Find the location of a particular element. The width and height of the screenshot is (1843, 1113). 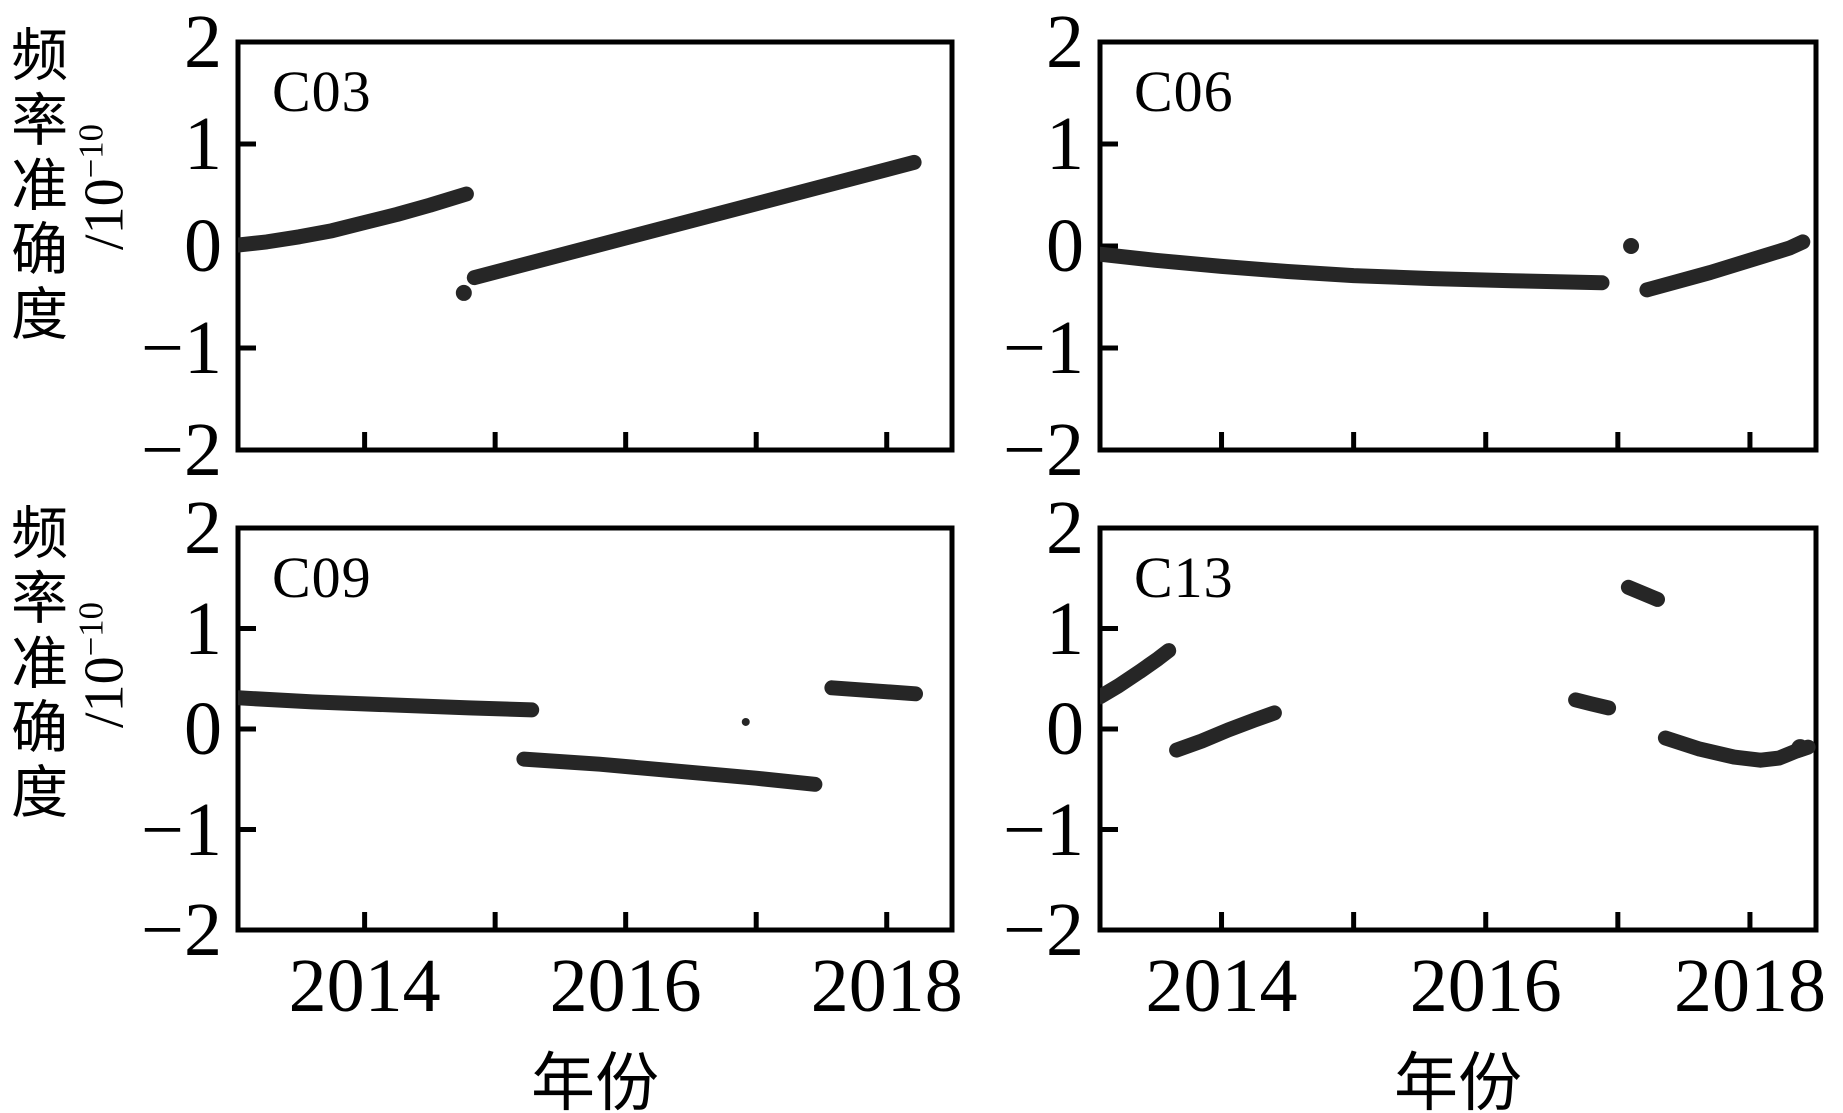

data-series-c03 is located at coordinates (580, 227).